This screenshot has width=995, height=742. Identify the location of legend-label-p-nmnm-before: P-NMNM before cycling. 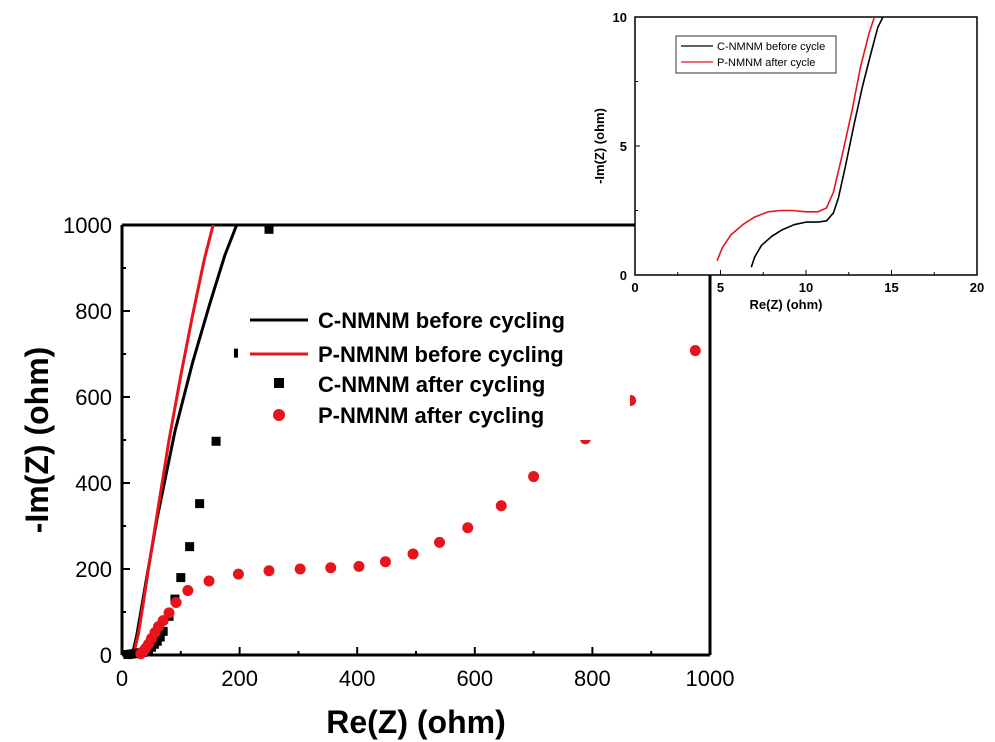
(441, 354).